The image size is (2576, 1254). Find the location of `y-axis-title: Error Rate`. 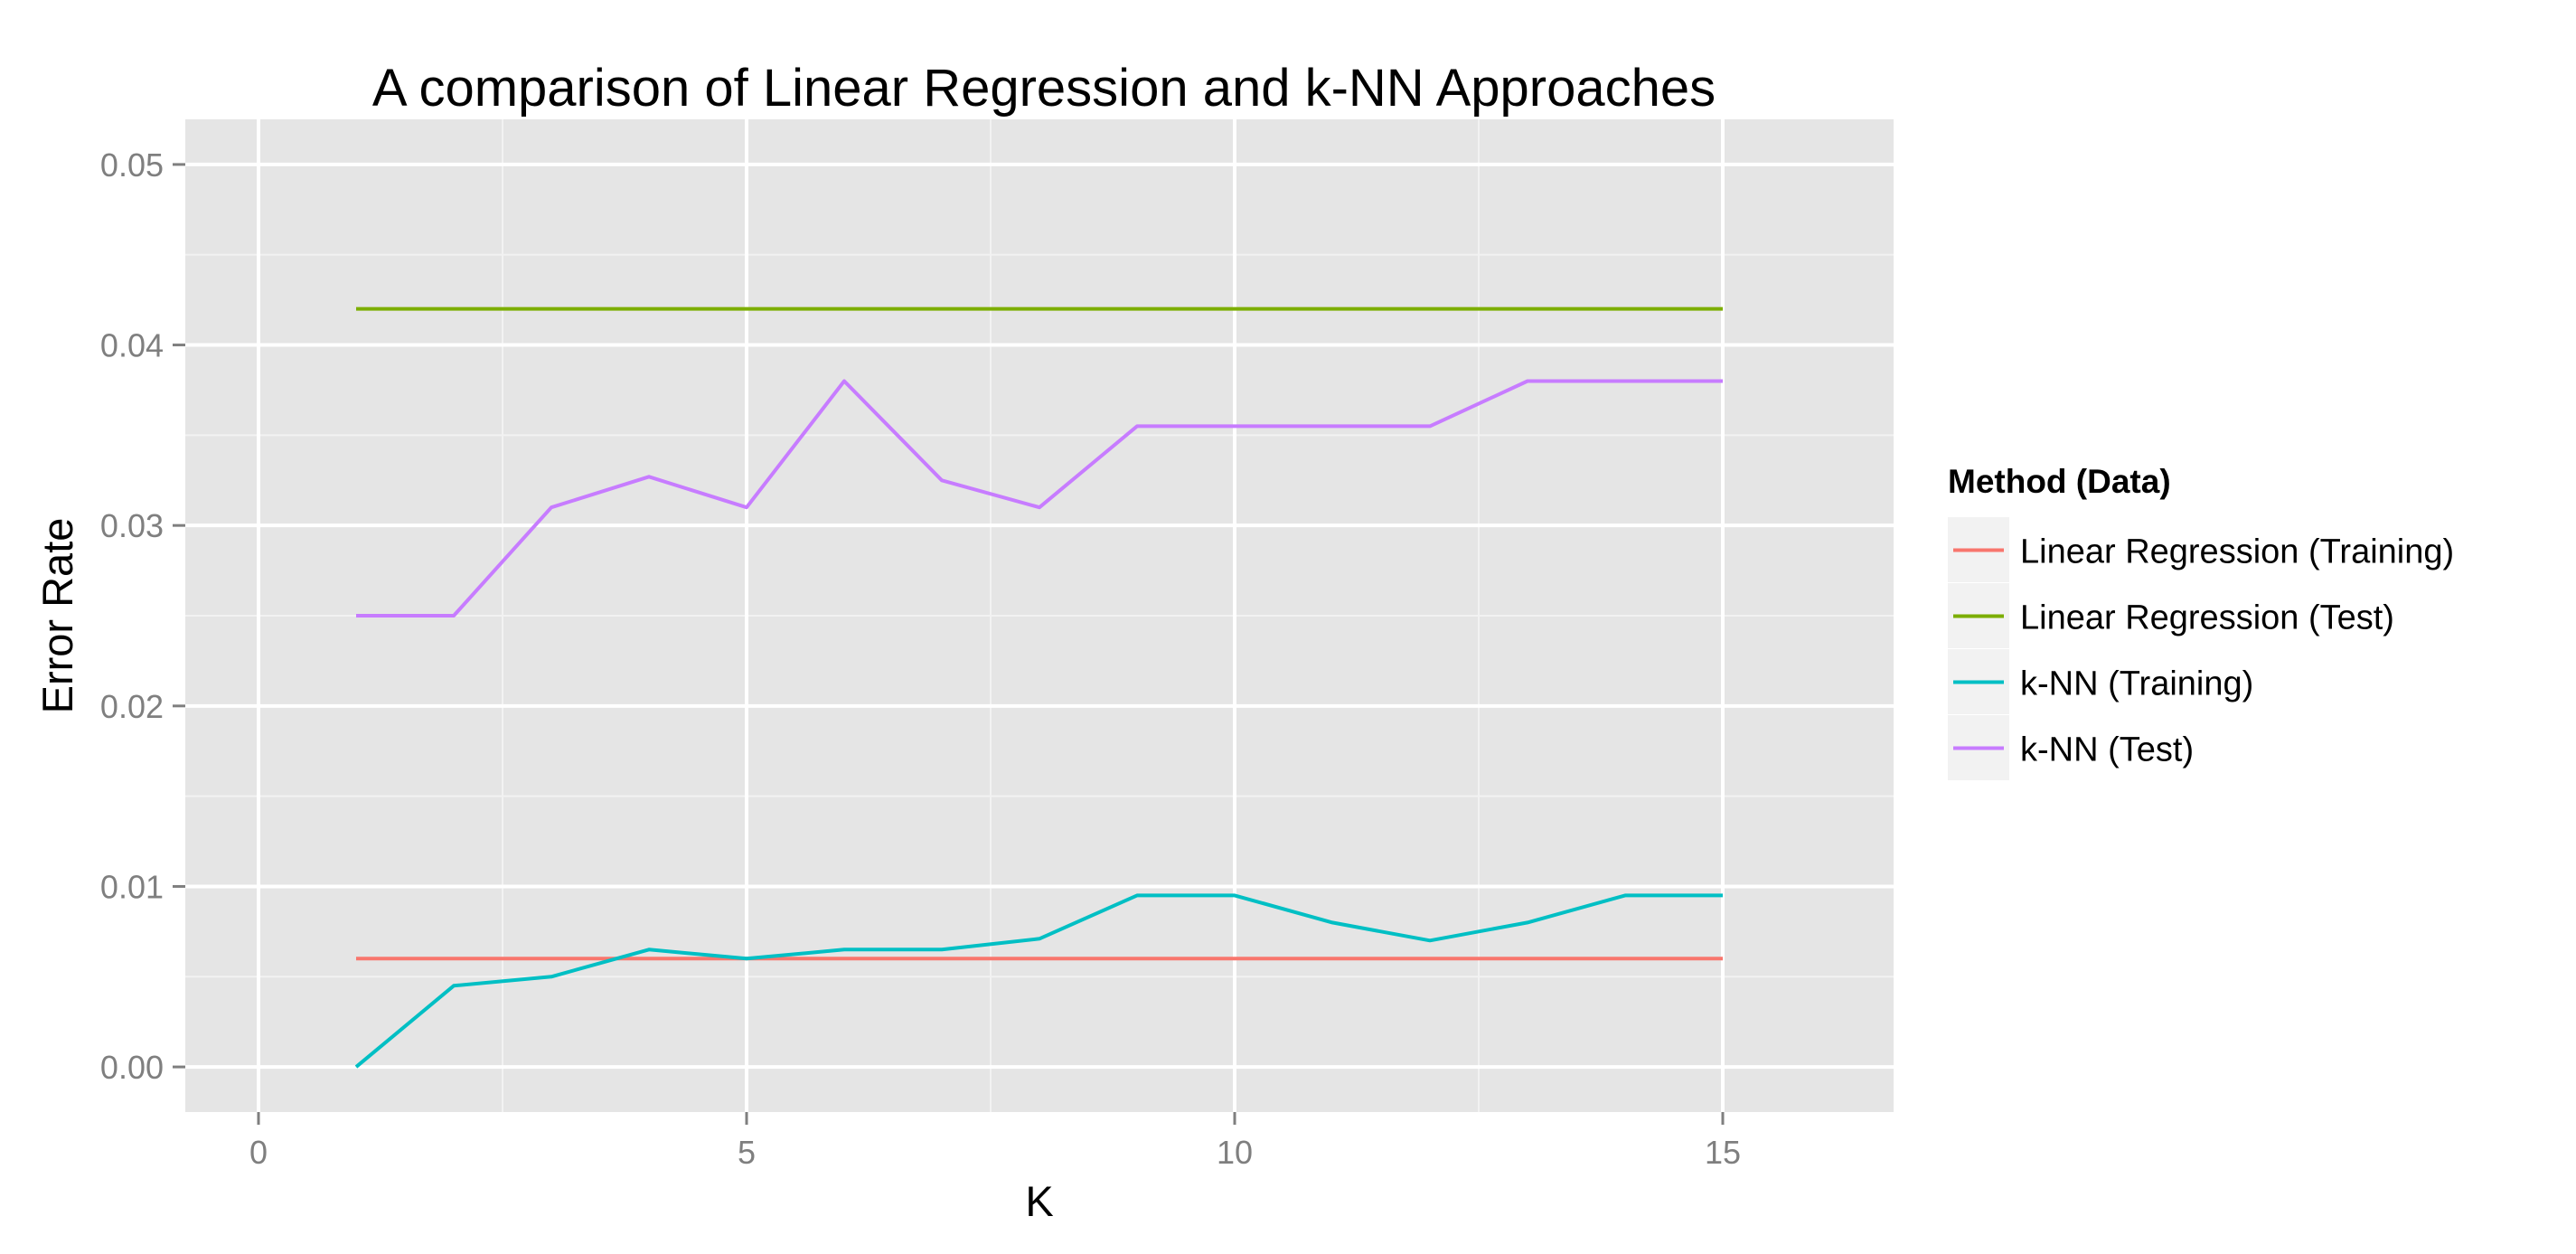

y-axis-title: Error Rate is located at coordinates (57, 616).